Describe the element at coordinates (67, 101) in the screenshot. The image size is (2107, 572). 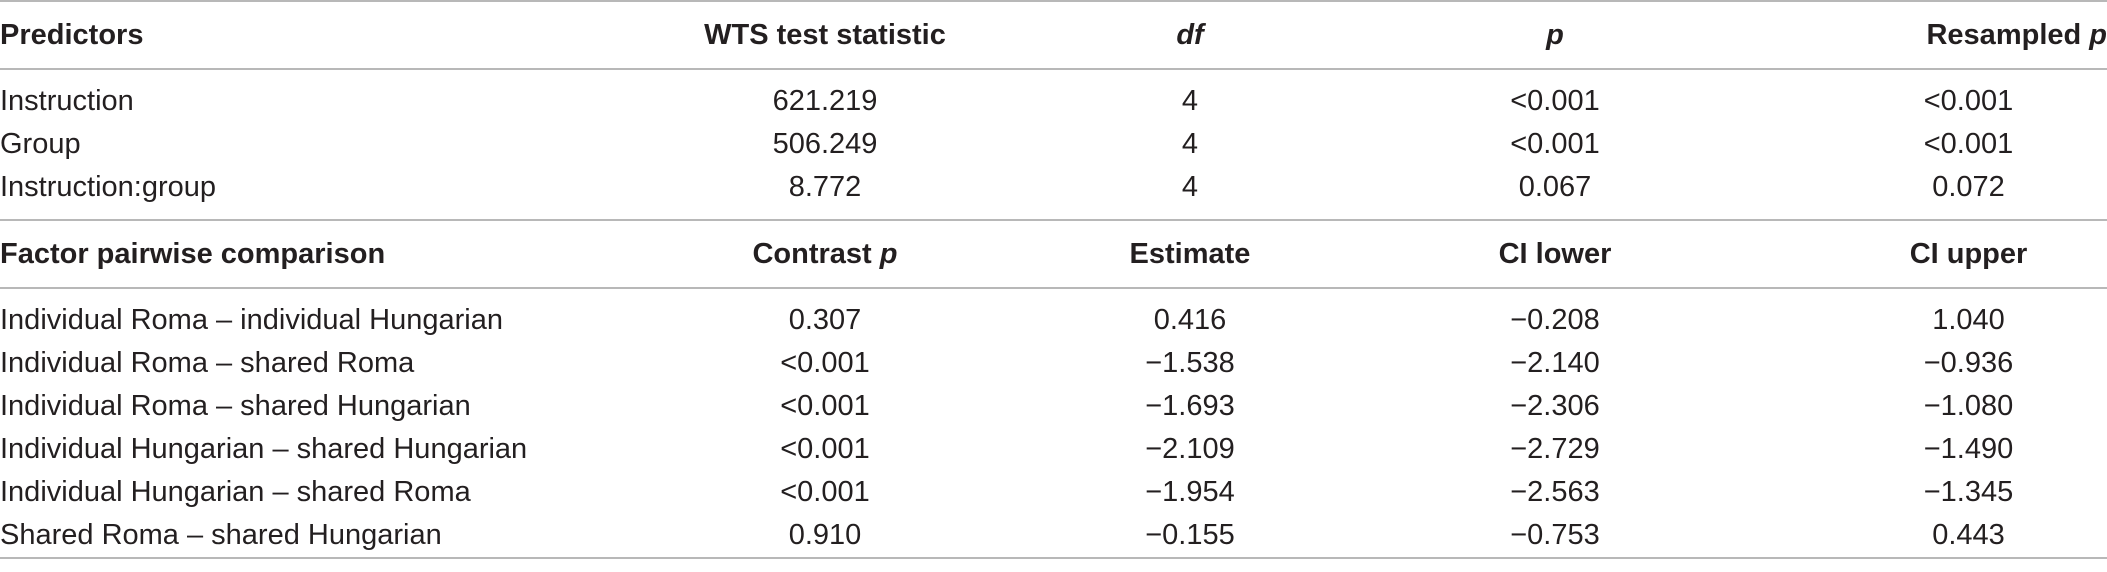
I see `predictor-name: Instruction` at that location.